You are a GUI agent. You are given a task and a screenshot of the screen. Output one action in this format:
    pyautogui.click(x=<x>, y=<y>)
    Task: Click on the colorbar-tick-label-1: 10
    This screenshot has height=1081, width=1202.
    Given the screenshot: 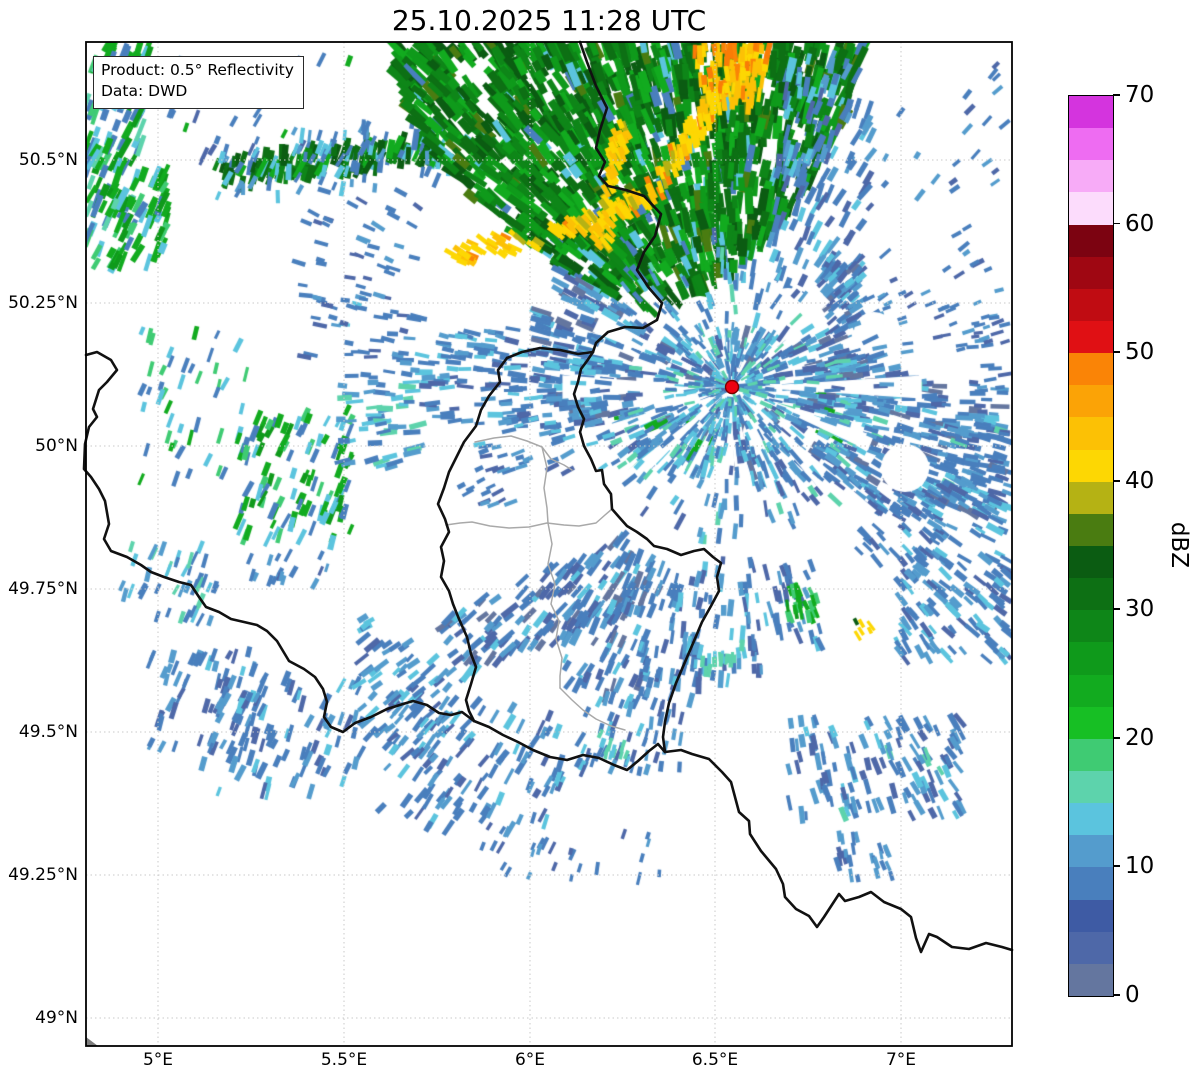 What is the action you would take?
    pyautogui.click(x=1140, y=866)
    